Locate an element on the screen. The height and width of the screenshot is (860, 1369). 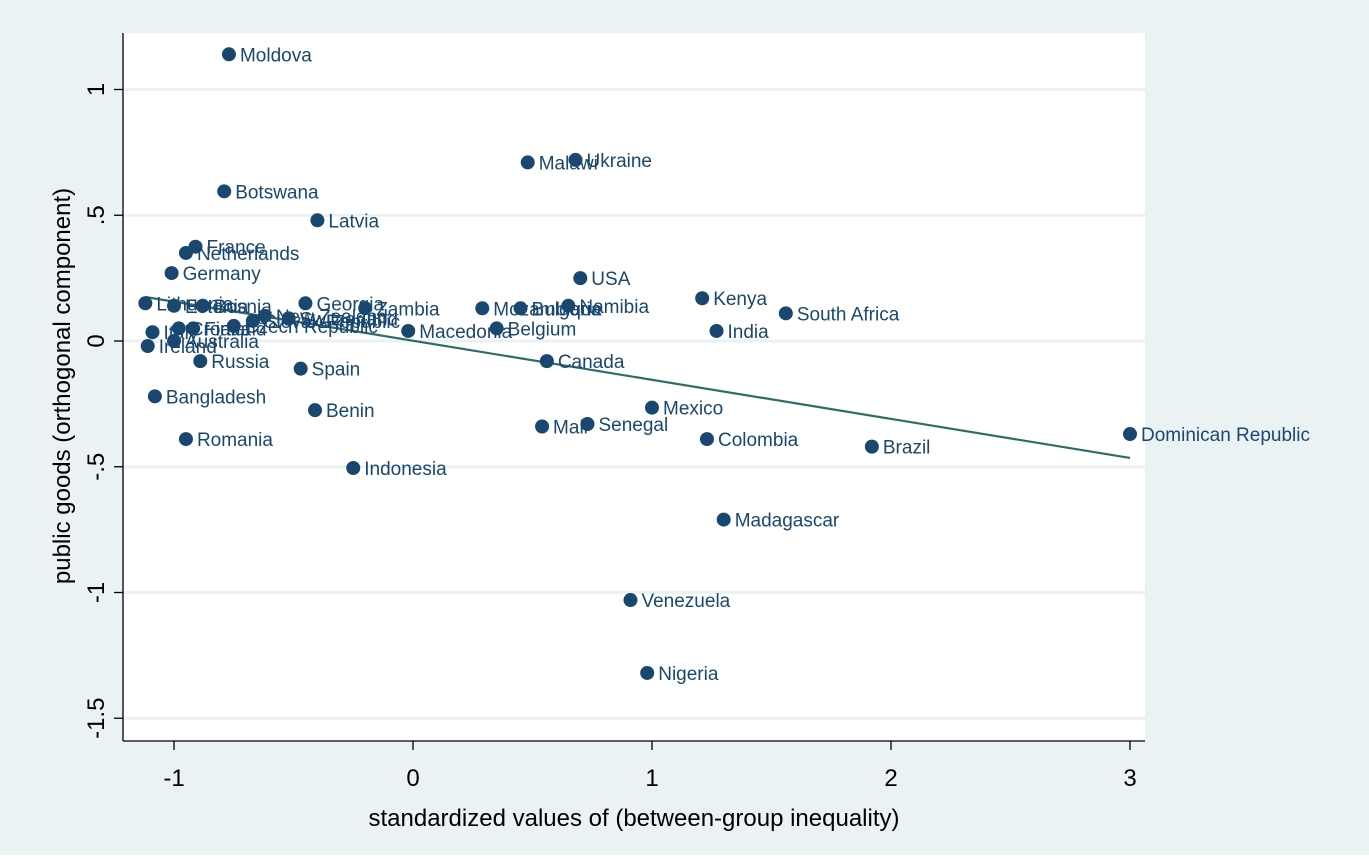
point-namibia: Namibia is located at coordinates (605, 307).